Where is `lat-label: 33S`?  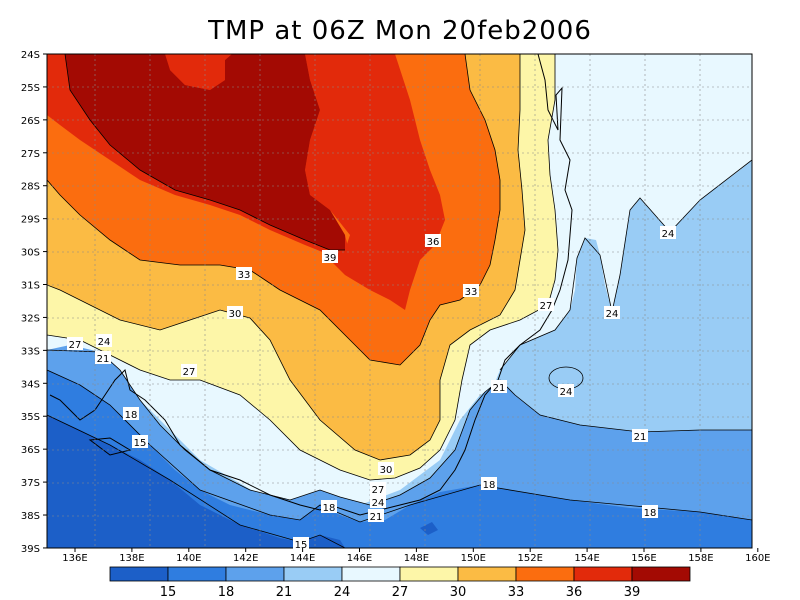
lat-label: 33S is located at coordinates (30, 351).